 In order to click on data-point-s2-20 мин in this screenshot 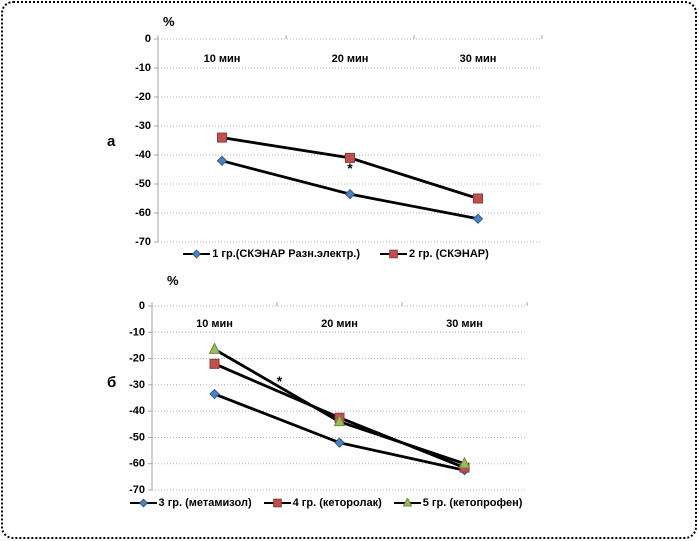, I will do `click(350, 157)`.